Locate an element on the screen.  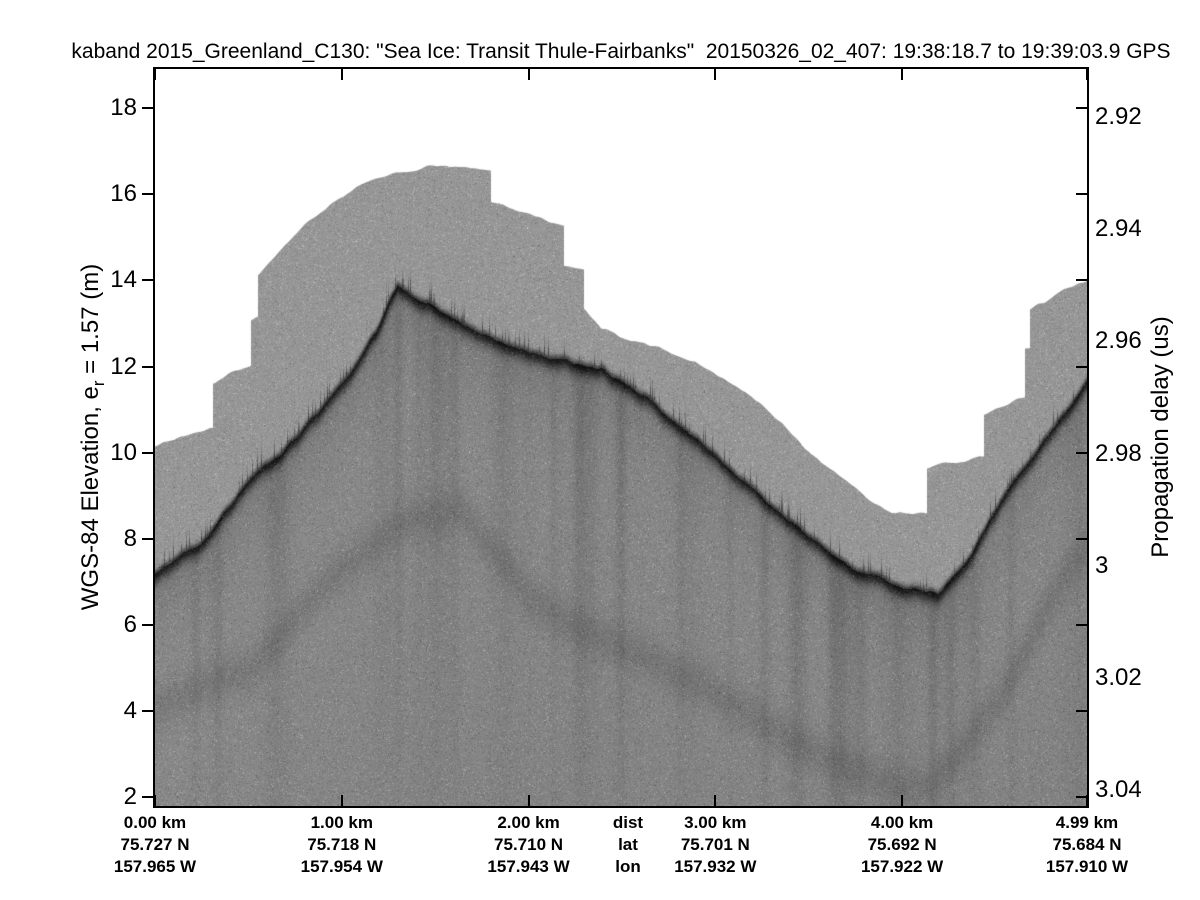
delay-tick-label: 2.98 is located at coordinates (1118, 453).